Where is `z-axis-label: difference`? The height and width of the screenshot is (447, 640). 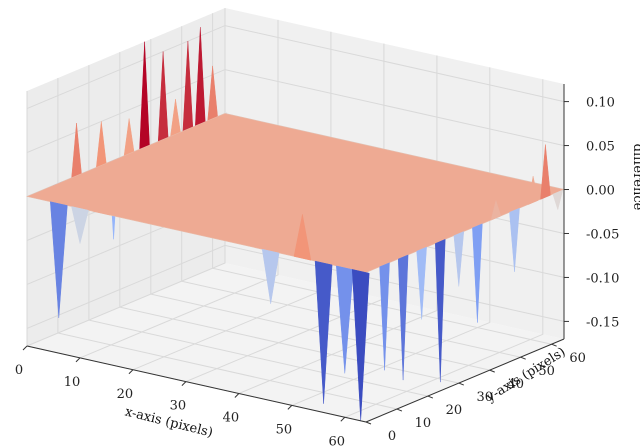
z-axis-label: difference is located at coordinates (635, 177).